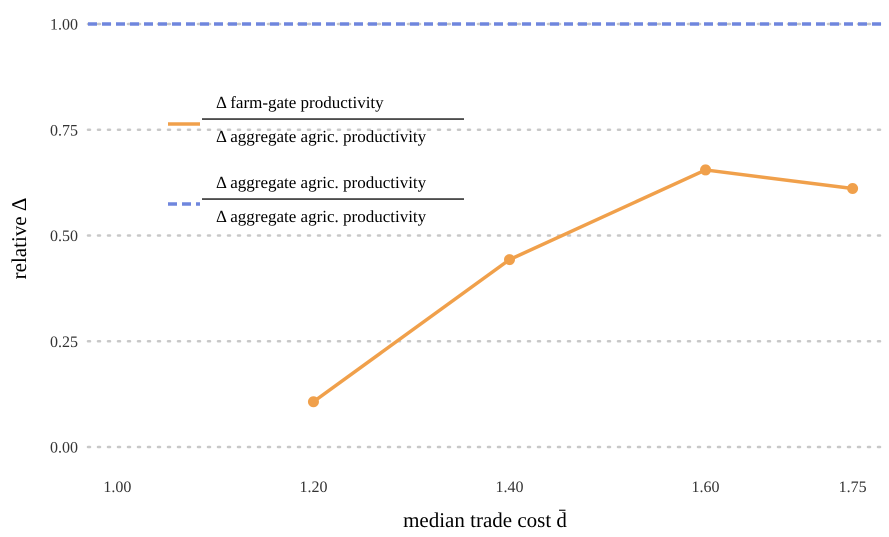  I want to click on x-tick-label: 1.60, so click(706, 487).